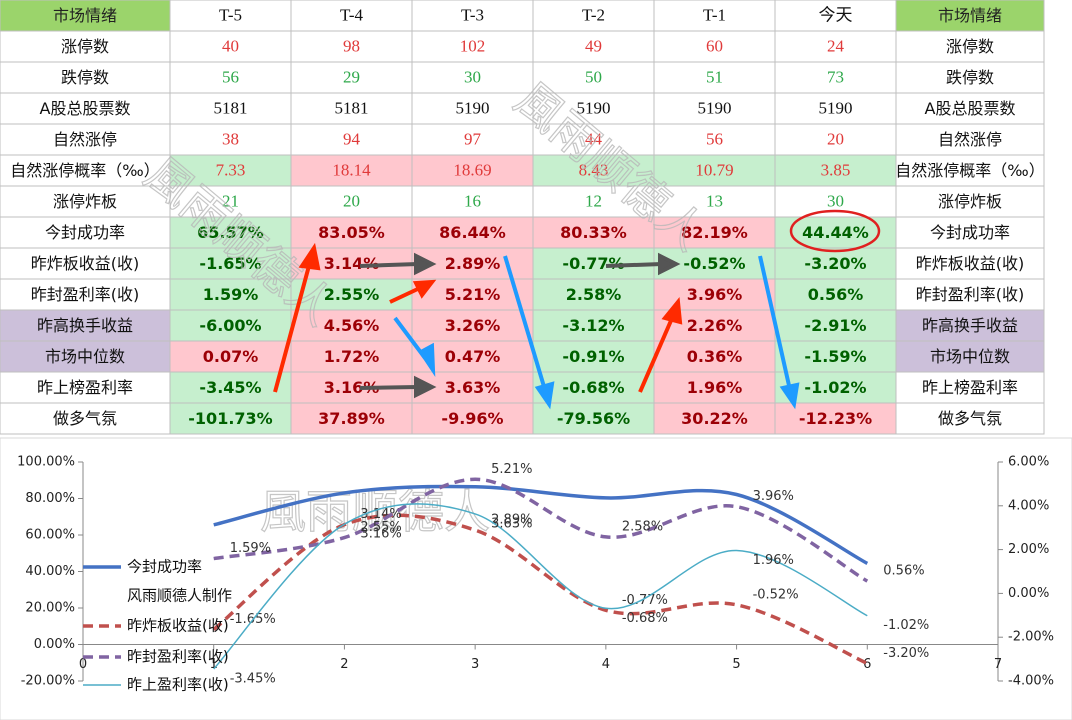 The image size is (1072, 720). Describe the element at coordinates (473, 356) in the screenshot. I see `cell-value: 0.47%` at that location.